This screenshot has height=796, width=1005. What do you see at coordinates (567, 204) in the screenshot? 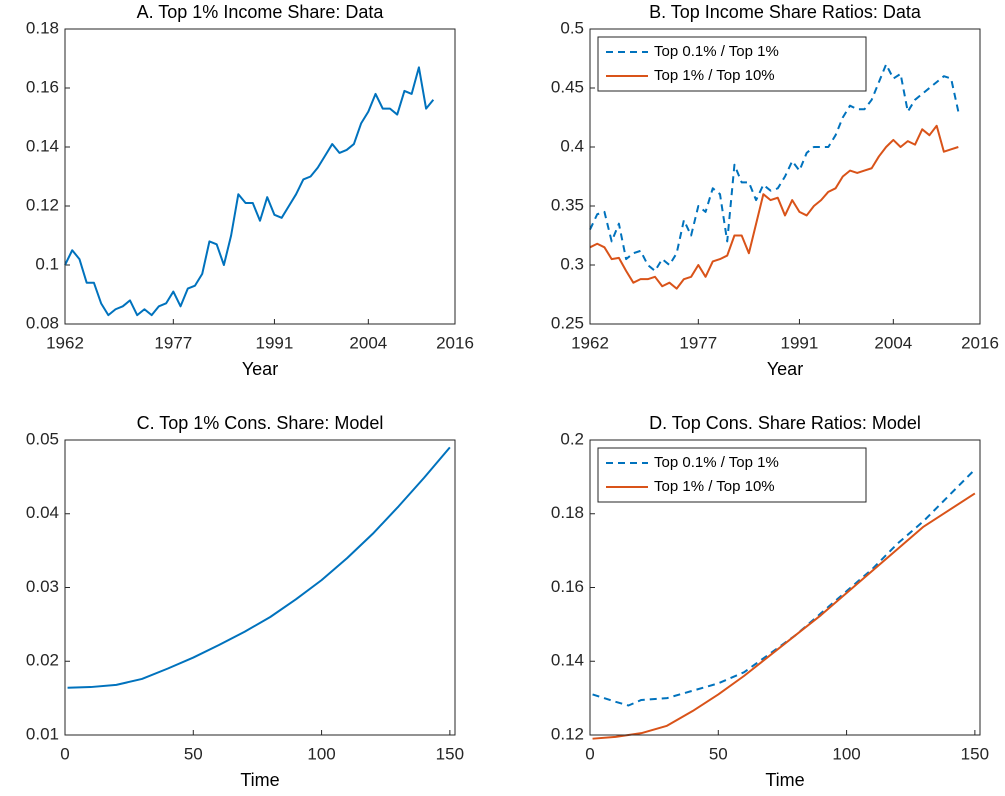
I see `y-tick-label: 0.35` at bounding box center [567, 204].